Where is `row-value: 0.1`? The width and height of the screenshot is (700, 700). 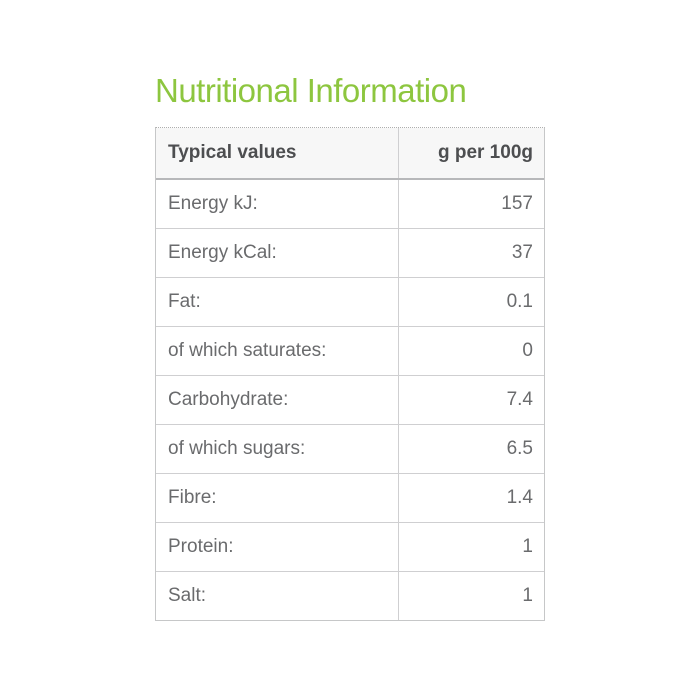 row-value: 0.1 is located at coordinates (471, 302).